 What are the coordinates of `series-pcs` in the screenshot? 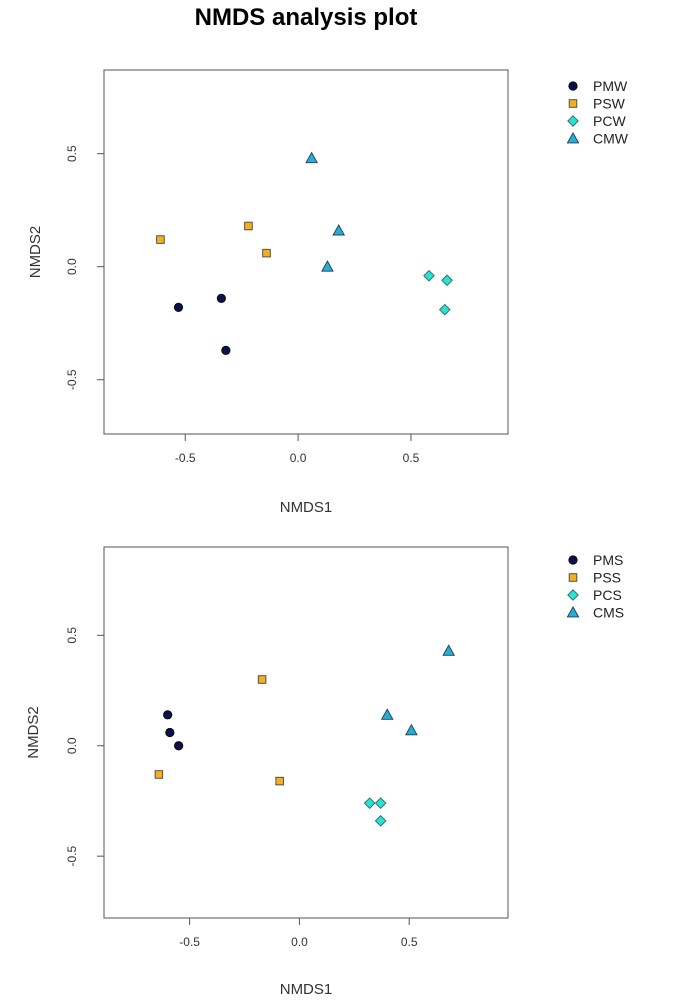 It's located at (375, 812).